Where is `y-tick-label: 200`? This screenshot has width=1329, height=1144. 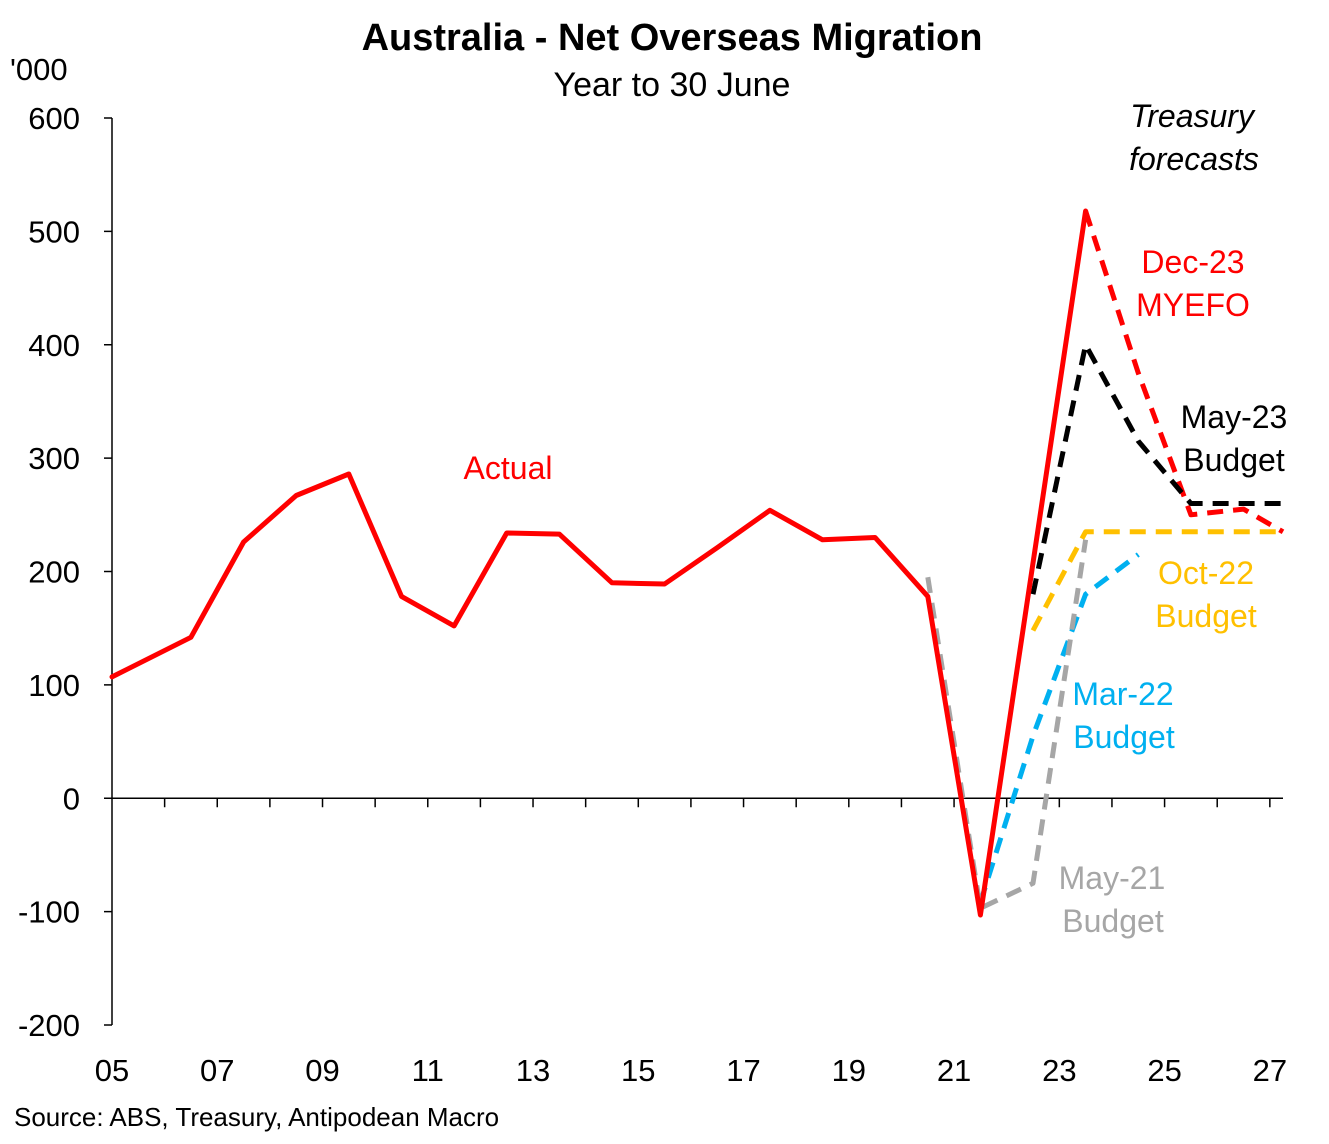 y-tick-label: 200 is located at coordinates (54, 572).